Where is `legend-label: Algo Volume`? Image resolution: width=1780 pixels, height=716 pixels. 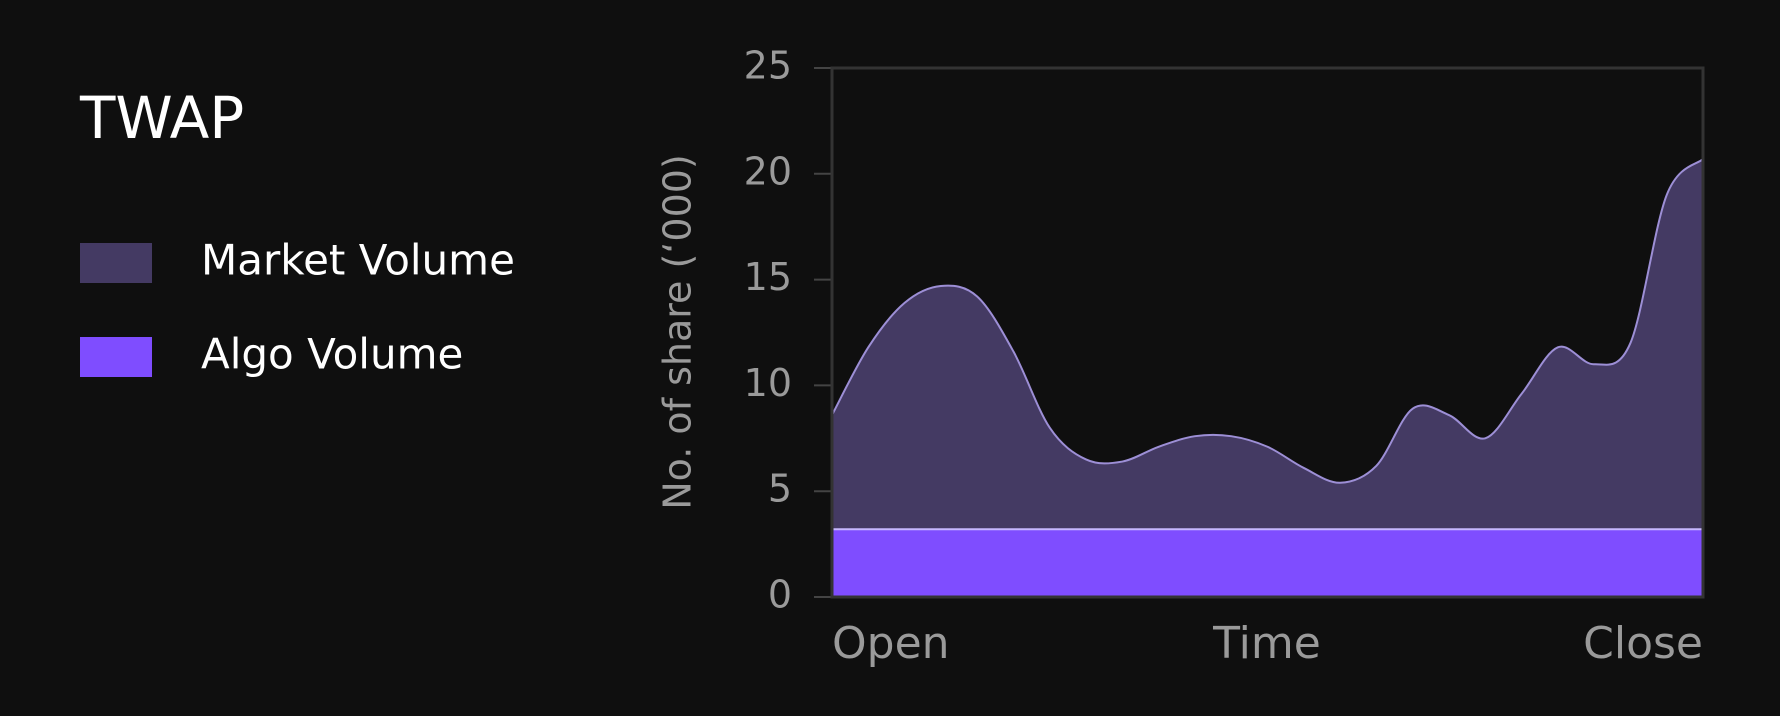
legend-label: Algo Volume is located at coordinates (332, 354).